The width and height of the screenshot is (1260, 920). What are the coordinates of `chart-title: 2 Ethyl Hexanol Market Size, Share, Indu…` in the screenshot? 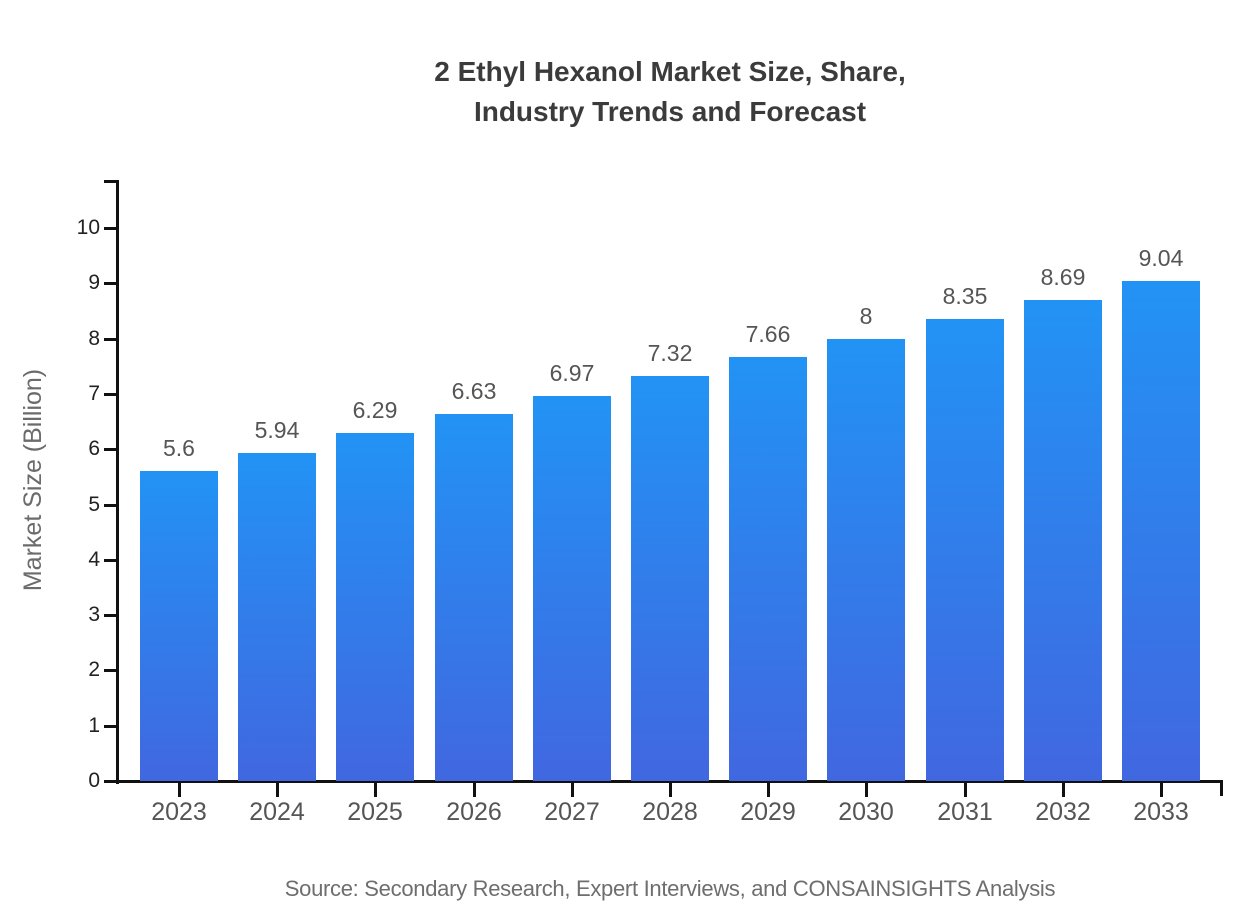 It's located at (670, 92).